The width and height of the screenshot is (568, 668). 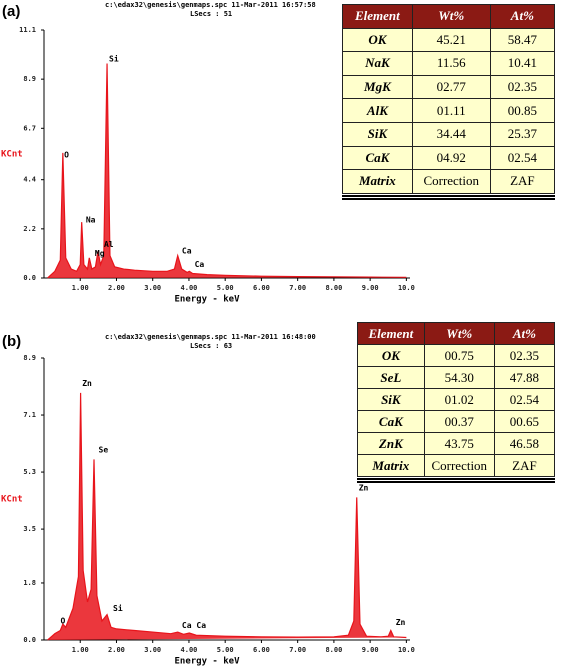 What do you see at coordinates (29, 229) in the screenshot?
I see `y-tick-label: 2.2` at bounding box center [29, 229].